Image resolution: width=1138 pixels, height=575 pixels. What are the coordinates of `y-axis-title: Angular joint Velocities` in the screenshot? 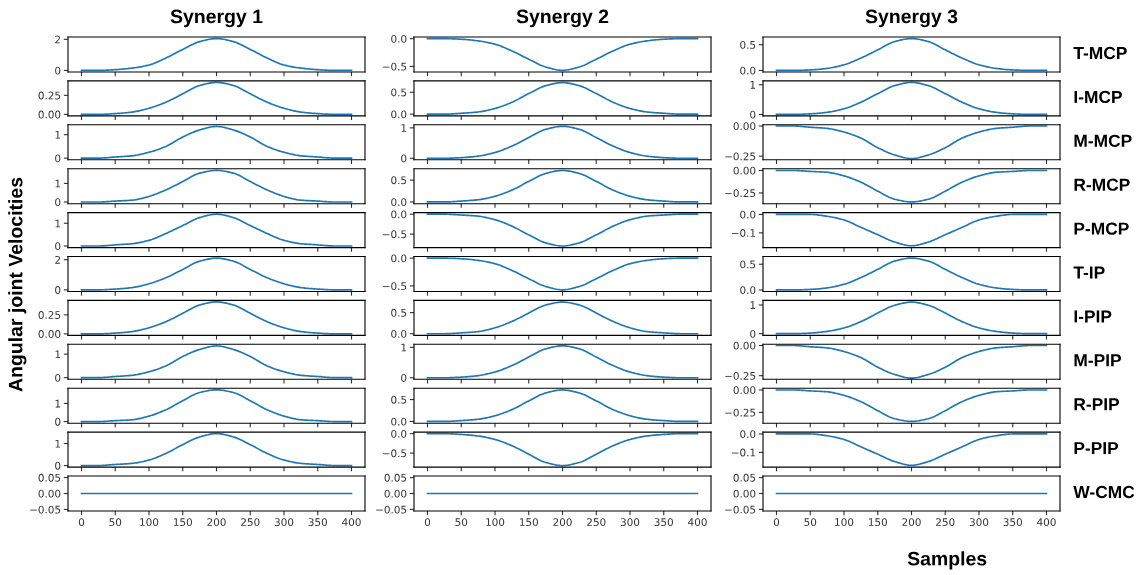 It's located at (17, 284).